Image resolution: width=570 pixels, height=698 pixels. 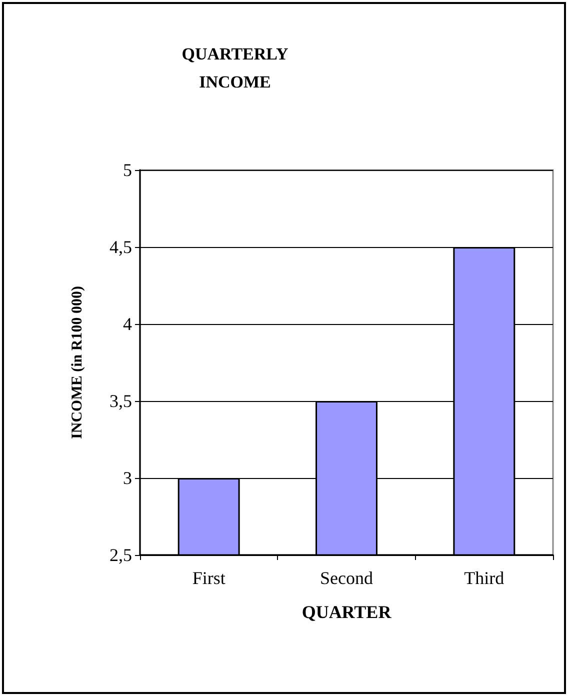 I want to click on chart-title: QUARTERLY INCOME, so click(x=235, y=68).